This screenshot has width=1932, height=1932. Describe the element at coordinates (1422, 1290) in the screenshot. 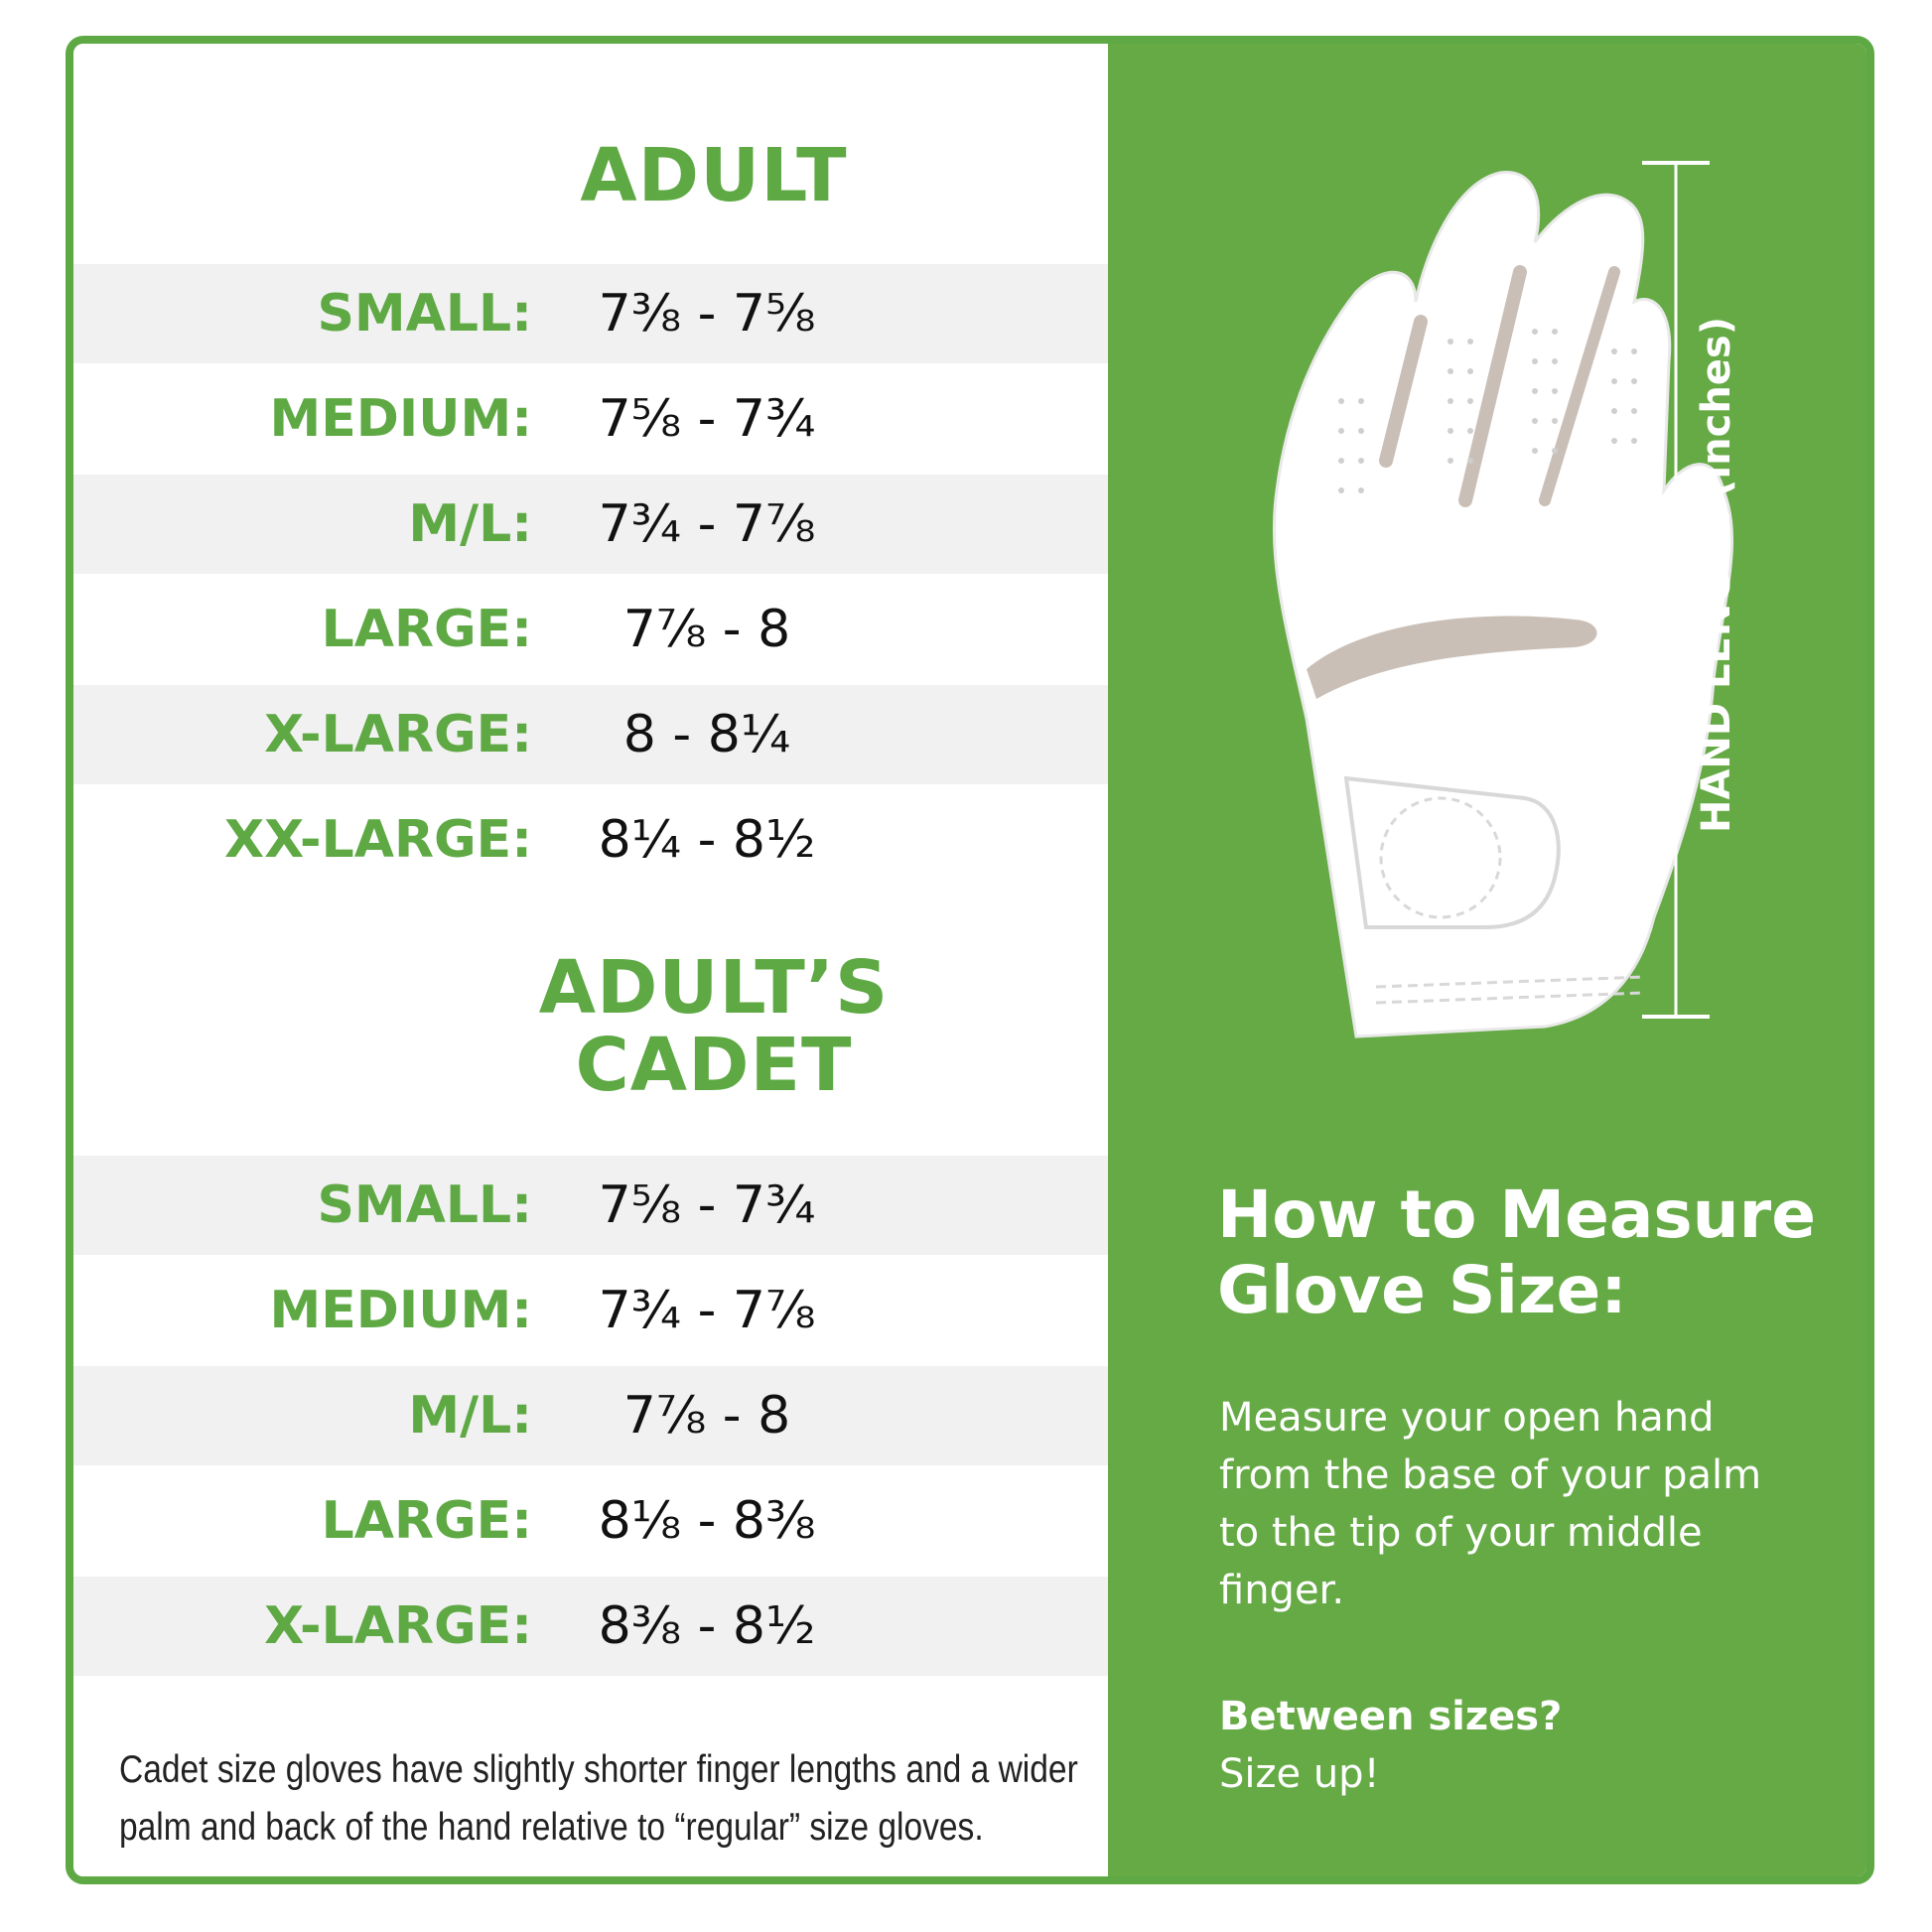

I see `how-to-measure-title-line2: Glove Size:` at that location.